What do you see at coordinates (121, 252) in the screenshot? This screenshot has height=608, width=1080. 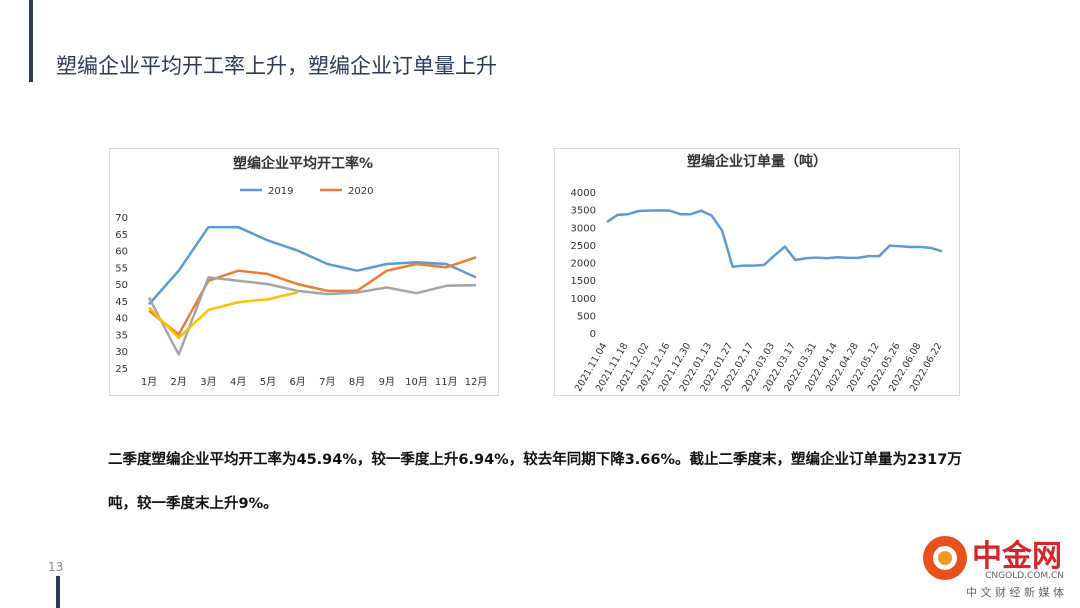 I see `y-tick-label: 60` at bounding box center [121, 252].